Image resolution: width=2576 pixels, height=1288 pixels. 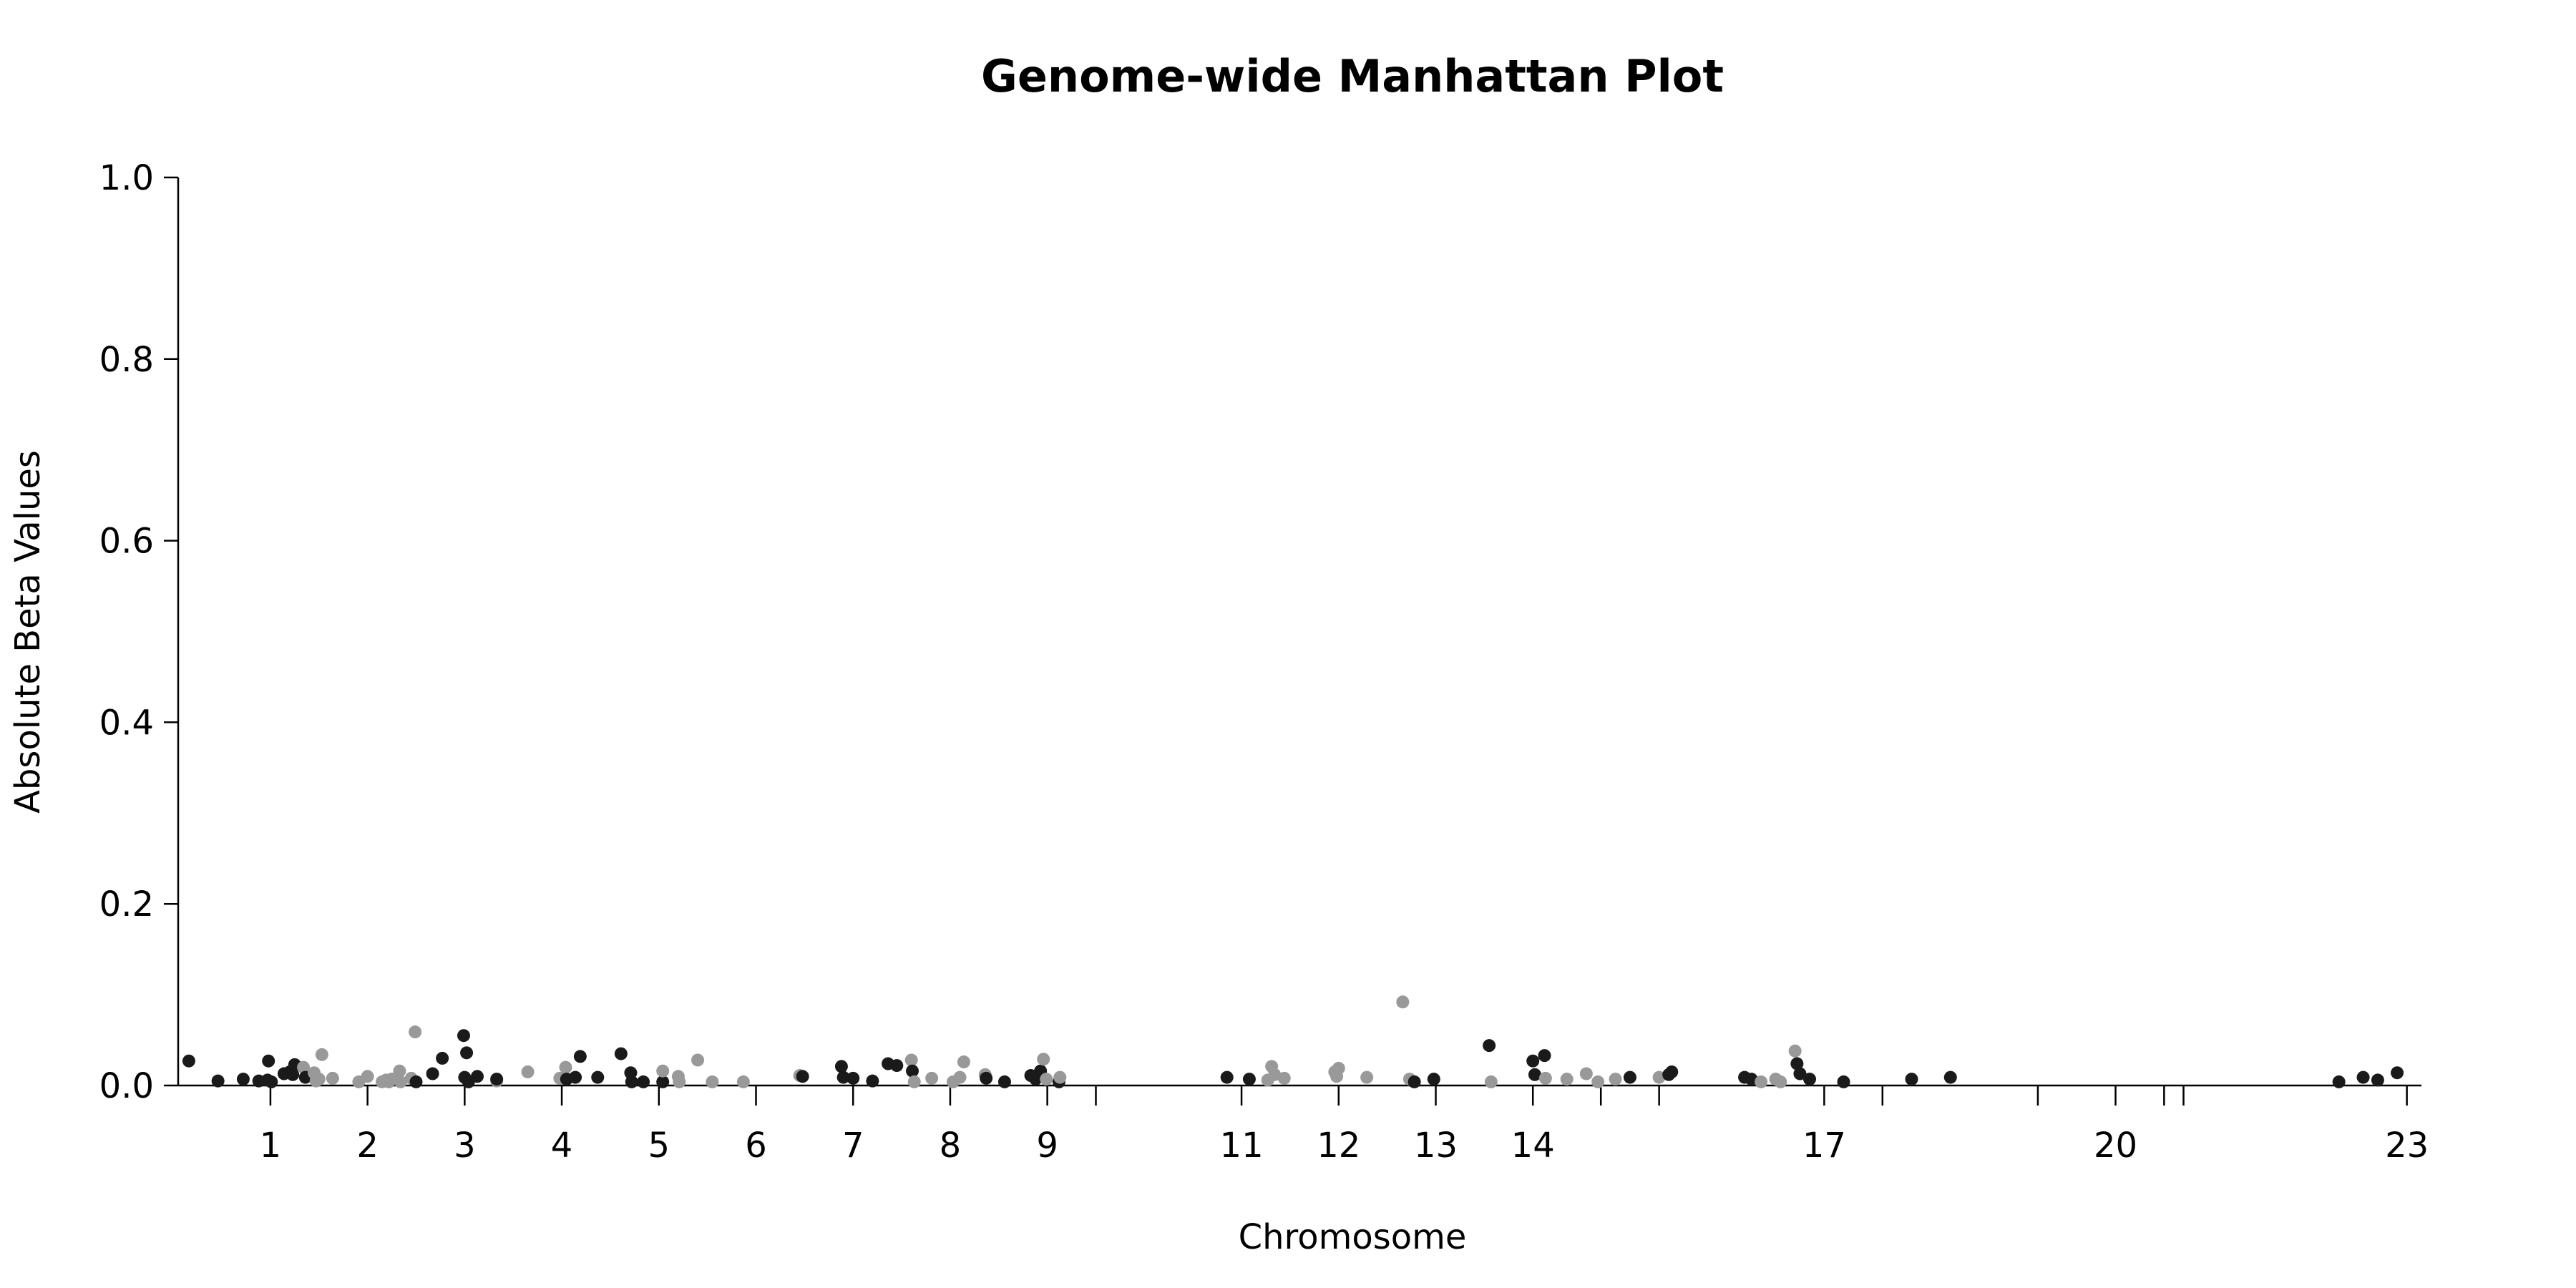 I want to click on x-tick-label: 1, so click(x=271, y=1146).